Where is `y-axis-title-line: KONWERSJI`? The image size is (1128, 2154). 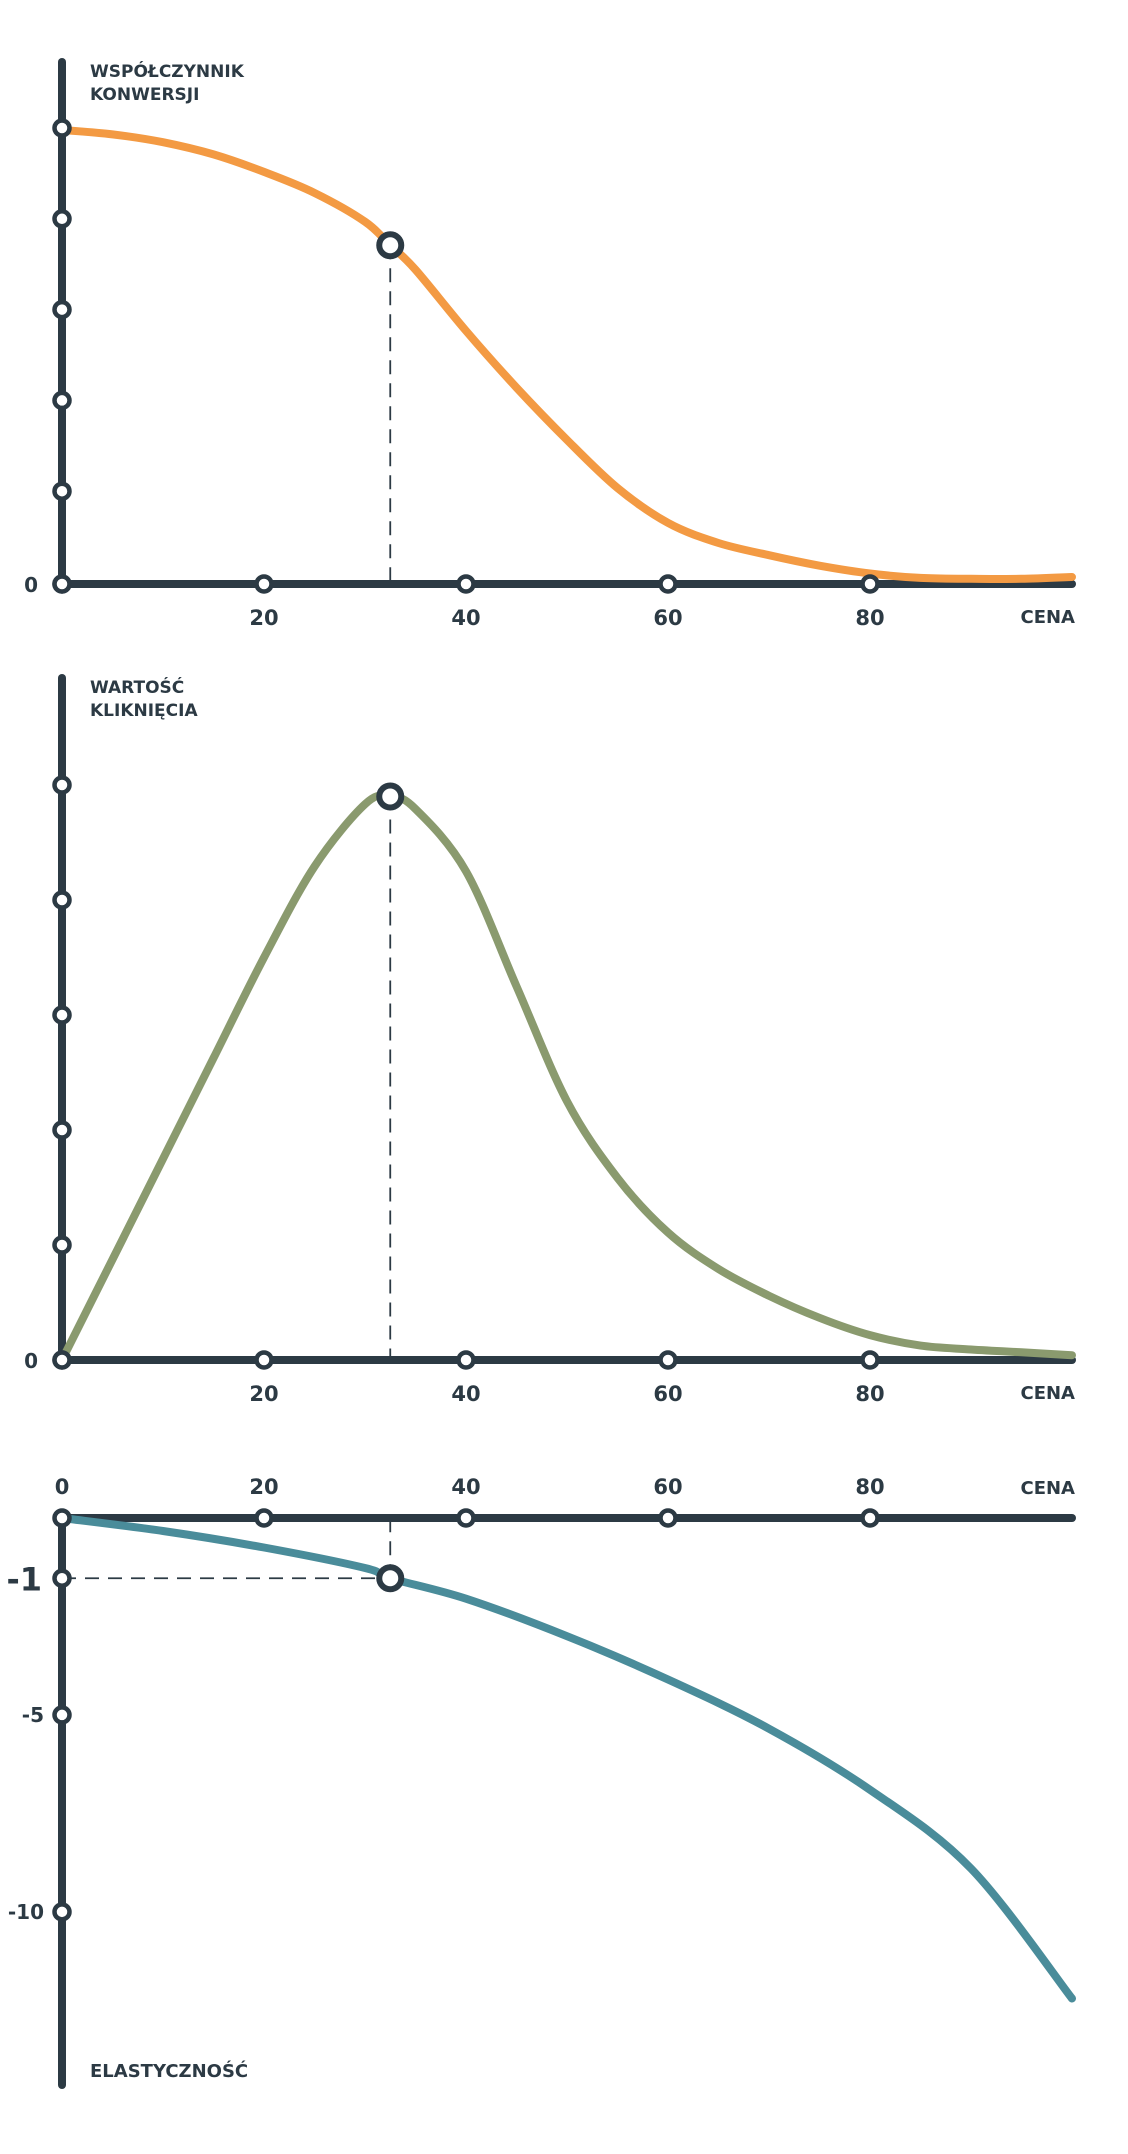
y-axis-title-line: KONWERSJI is located at coordinates (144, 95).